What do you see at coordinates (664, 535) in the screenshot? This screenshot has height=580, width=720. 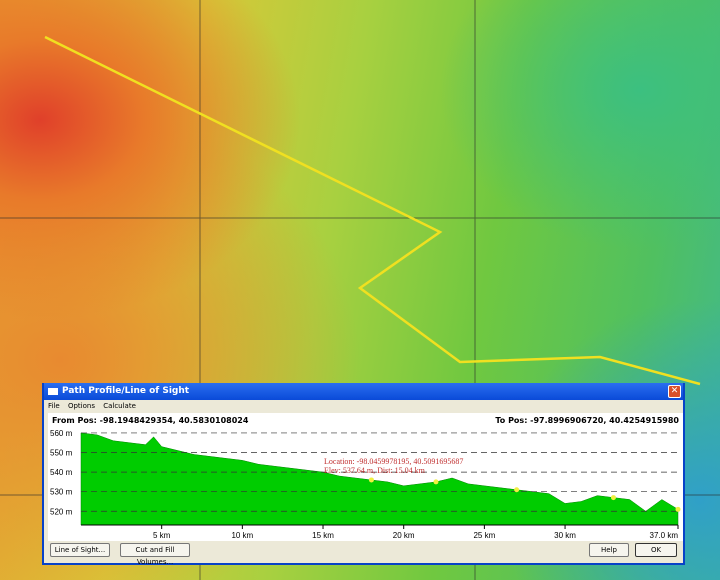 I see `x-tick-label: 37.0 km` at bounding box center [664, 535].